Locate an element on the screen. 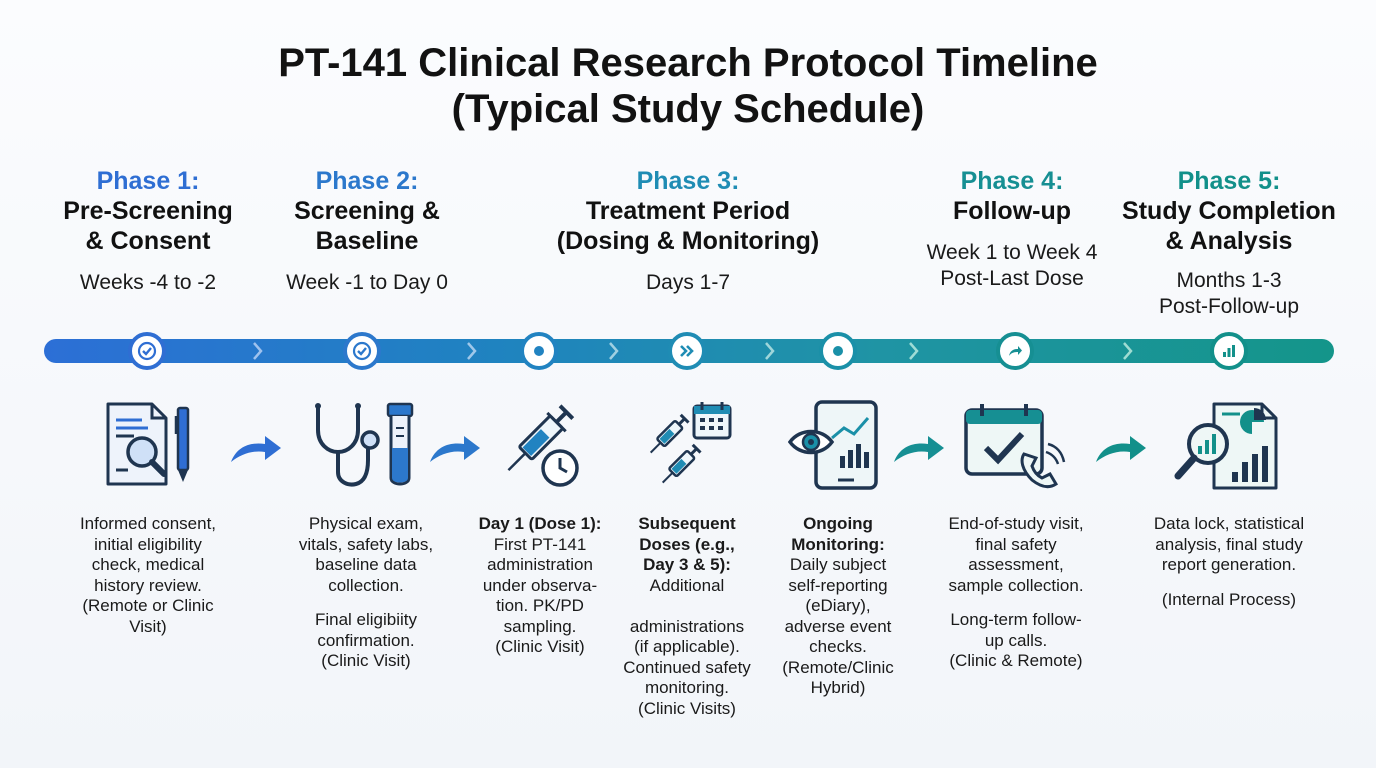 The image size is (1376, 768). phase-number: Phase 2: is located at coordinates (367, 181).